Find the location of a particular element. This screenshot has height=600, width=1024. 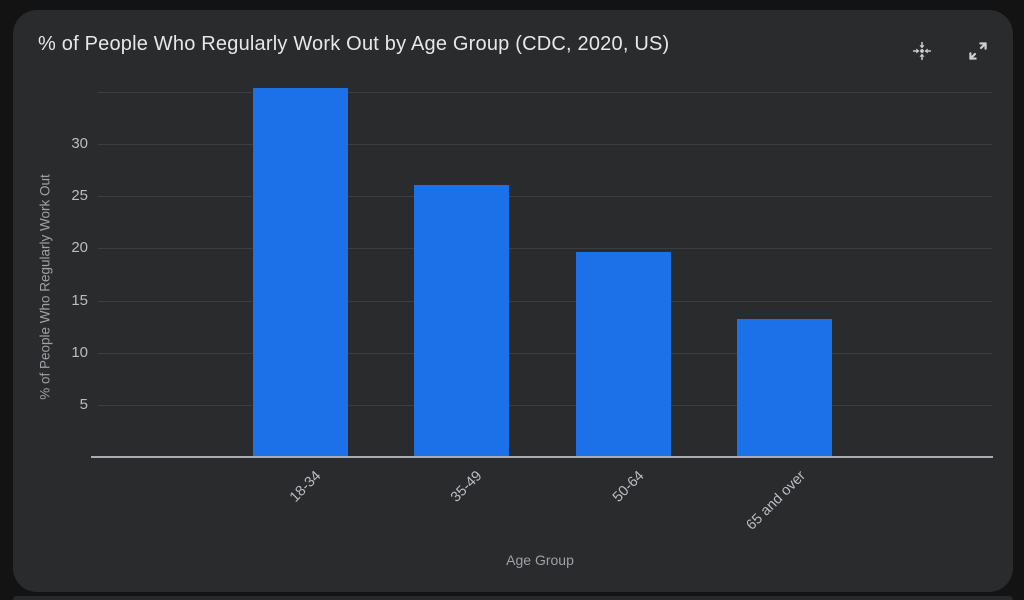

x-axis-line is located at coordinates (542, 457).